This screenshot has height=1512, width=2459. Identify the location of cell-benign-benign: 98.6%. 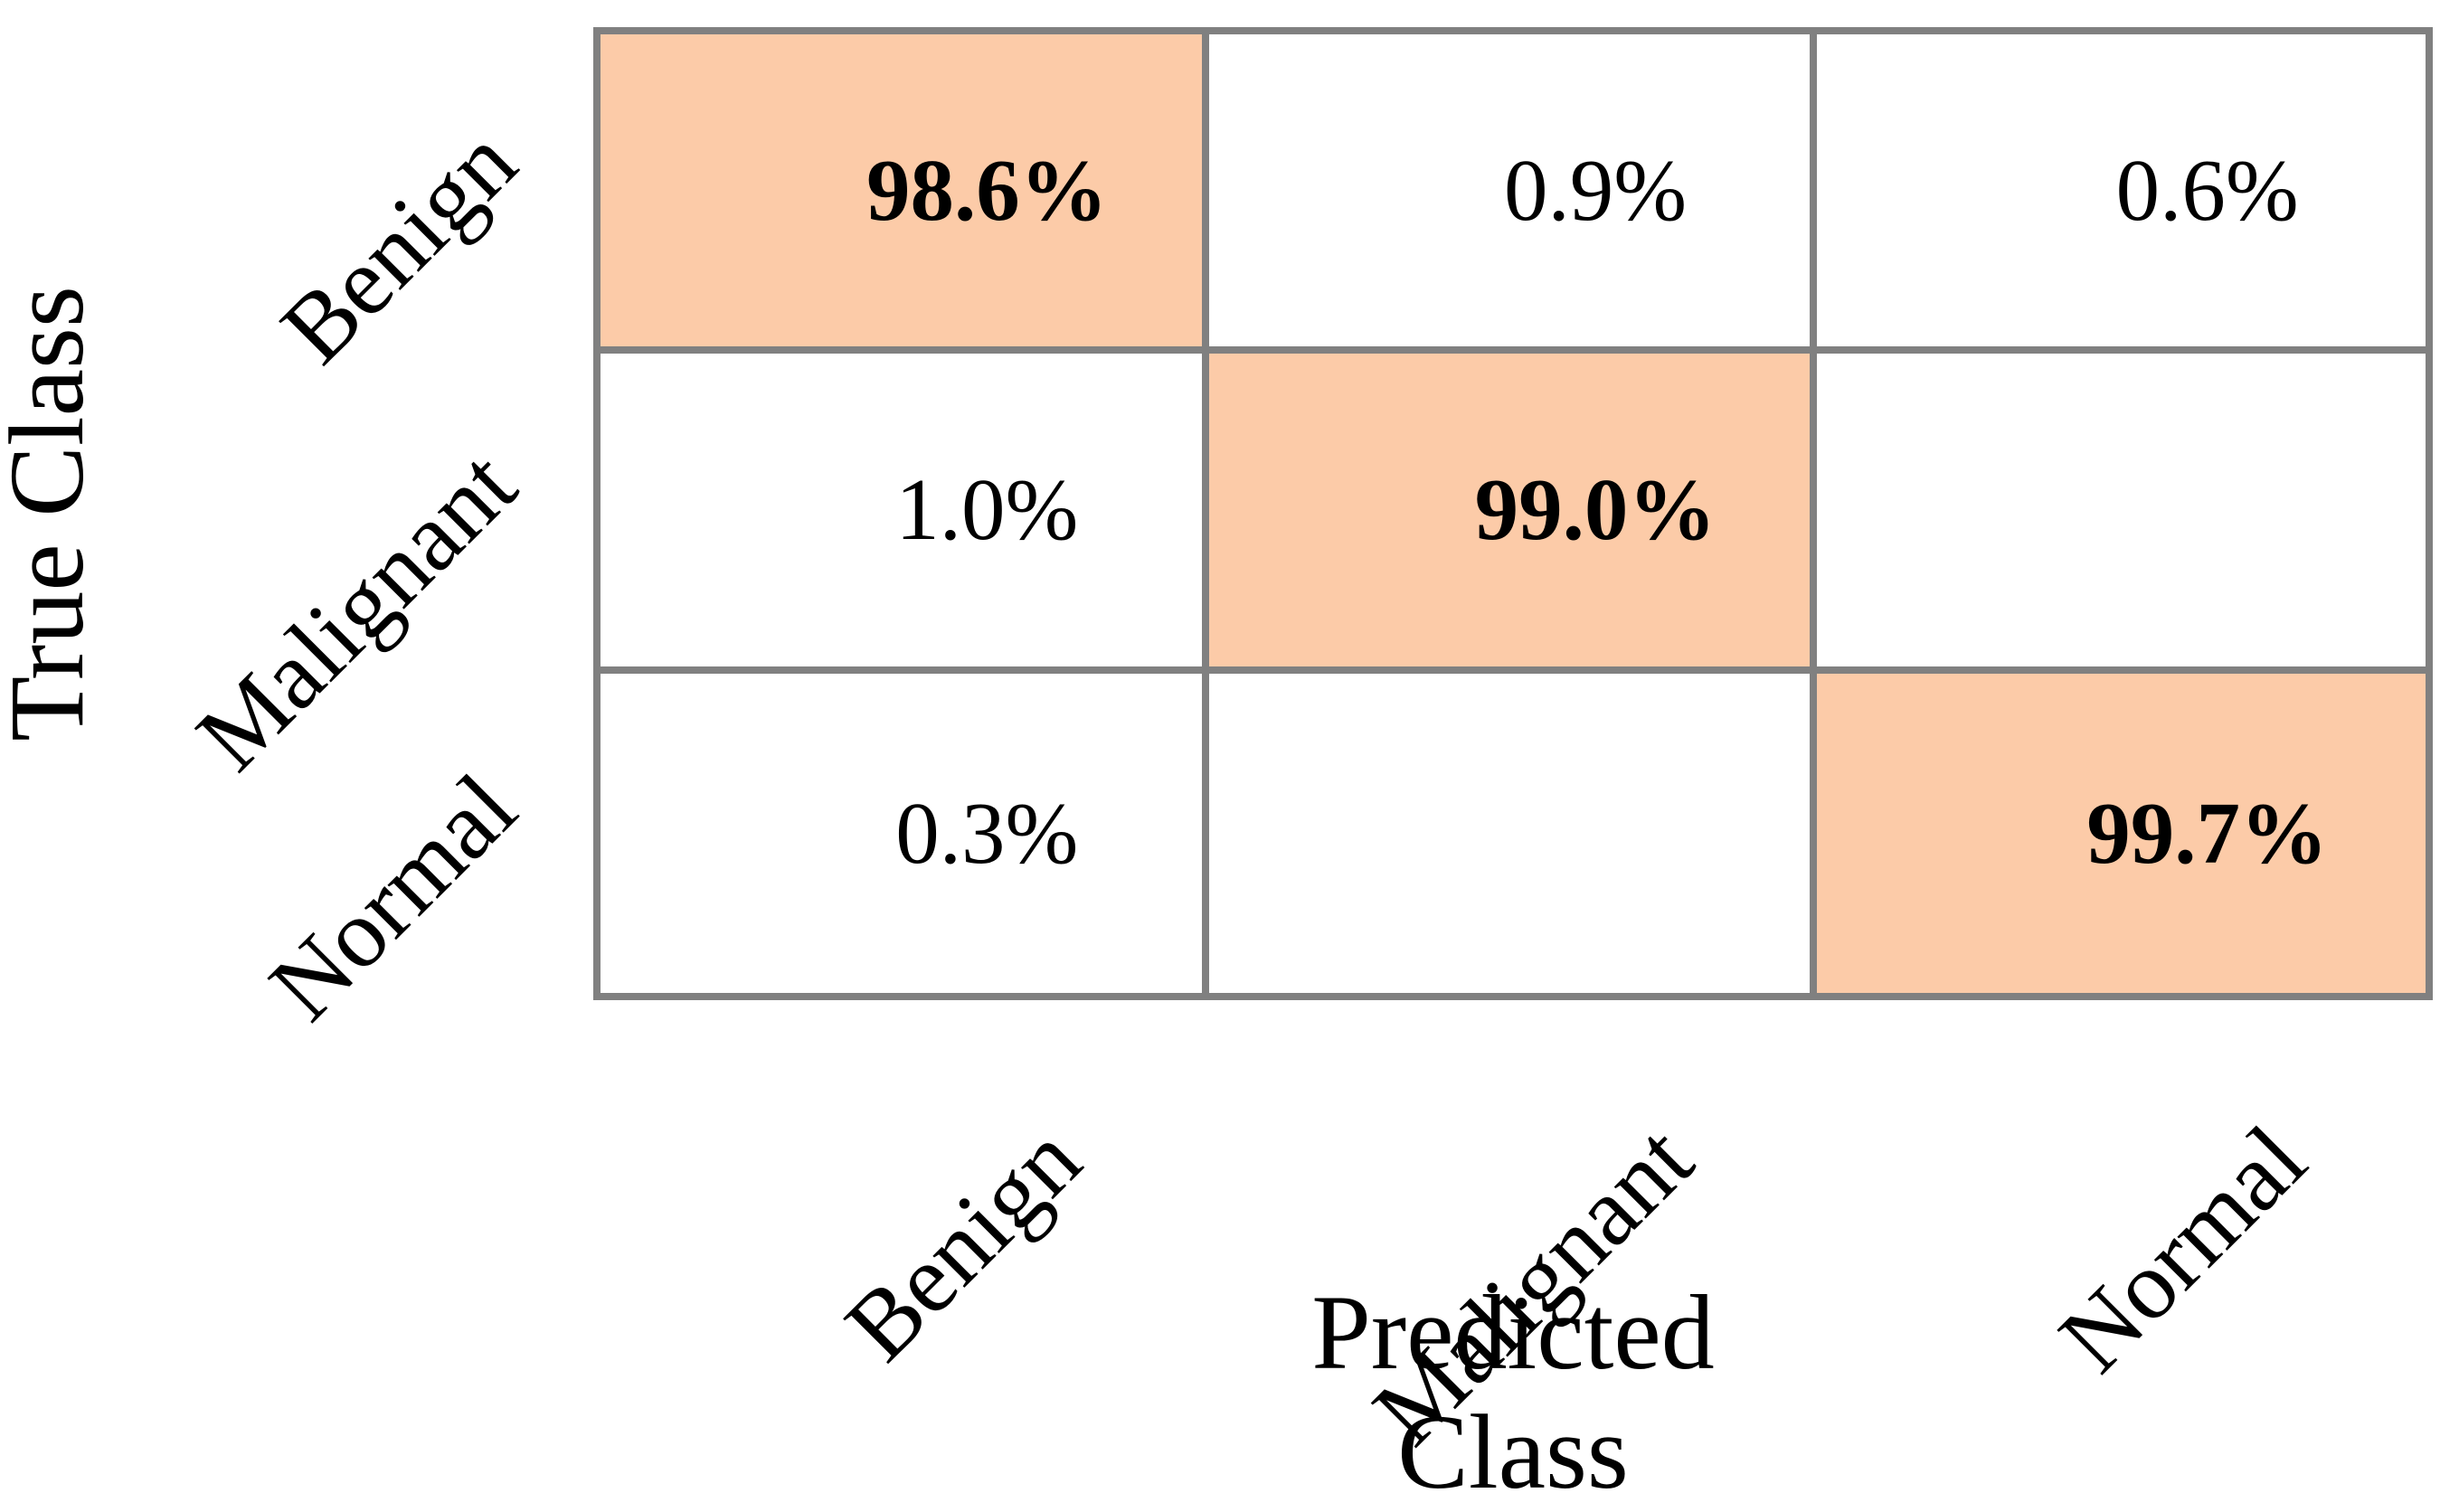
(905, 194).